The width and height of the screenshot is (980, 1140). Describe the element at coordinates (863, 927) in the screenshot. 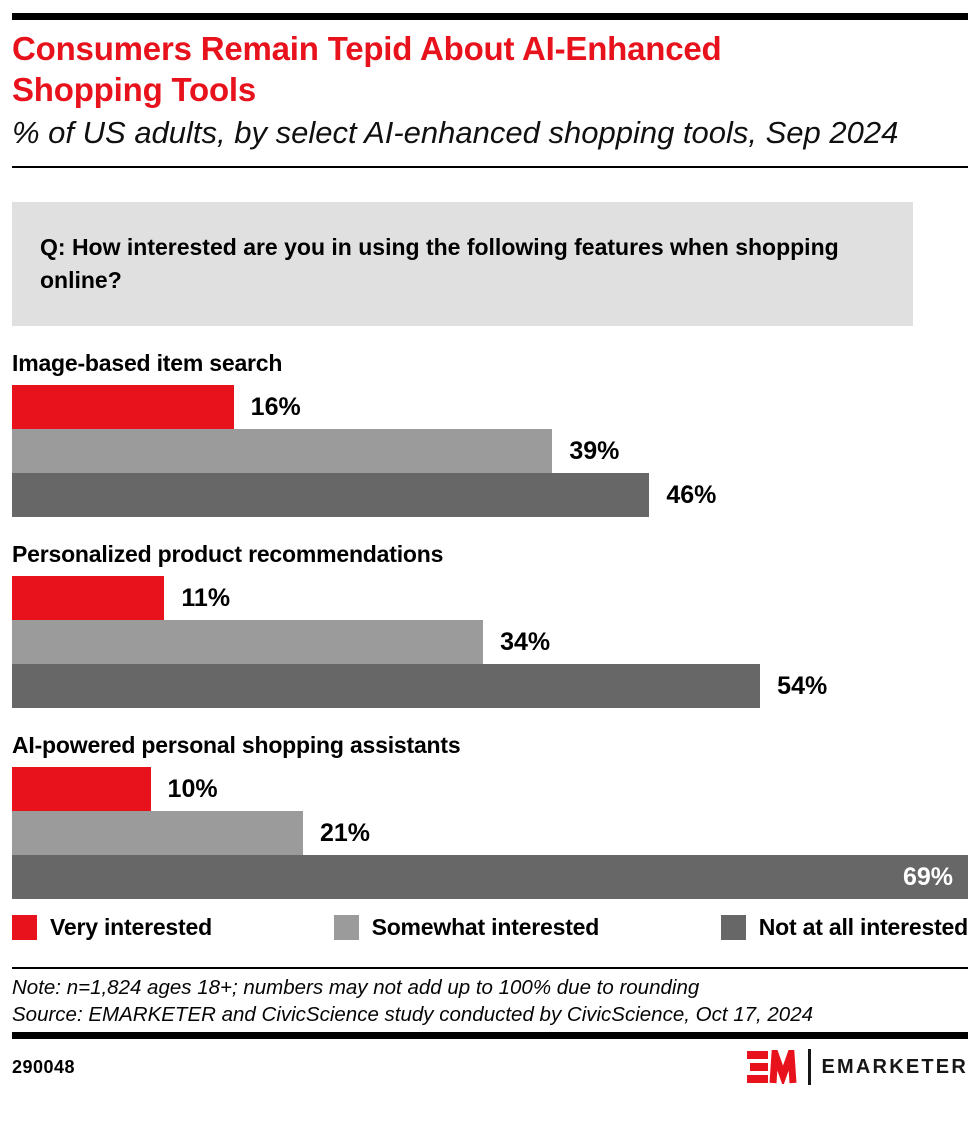

I see `legend-label: Not at all interested` at that location.